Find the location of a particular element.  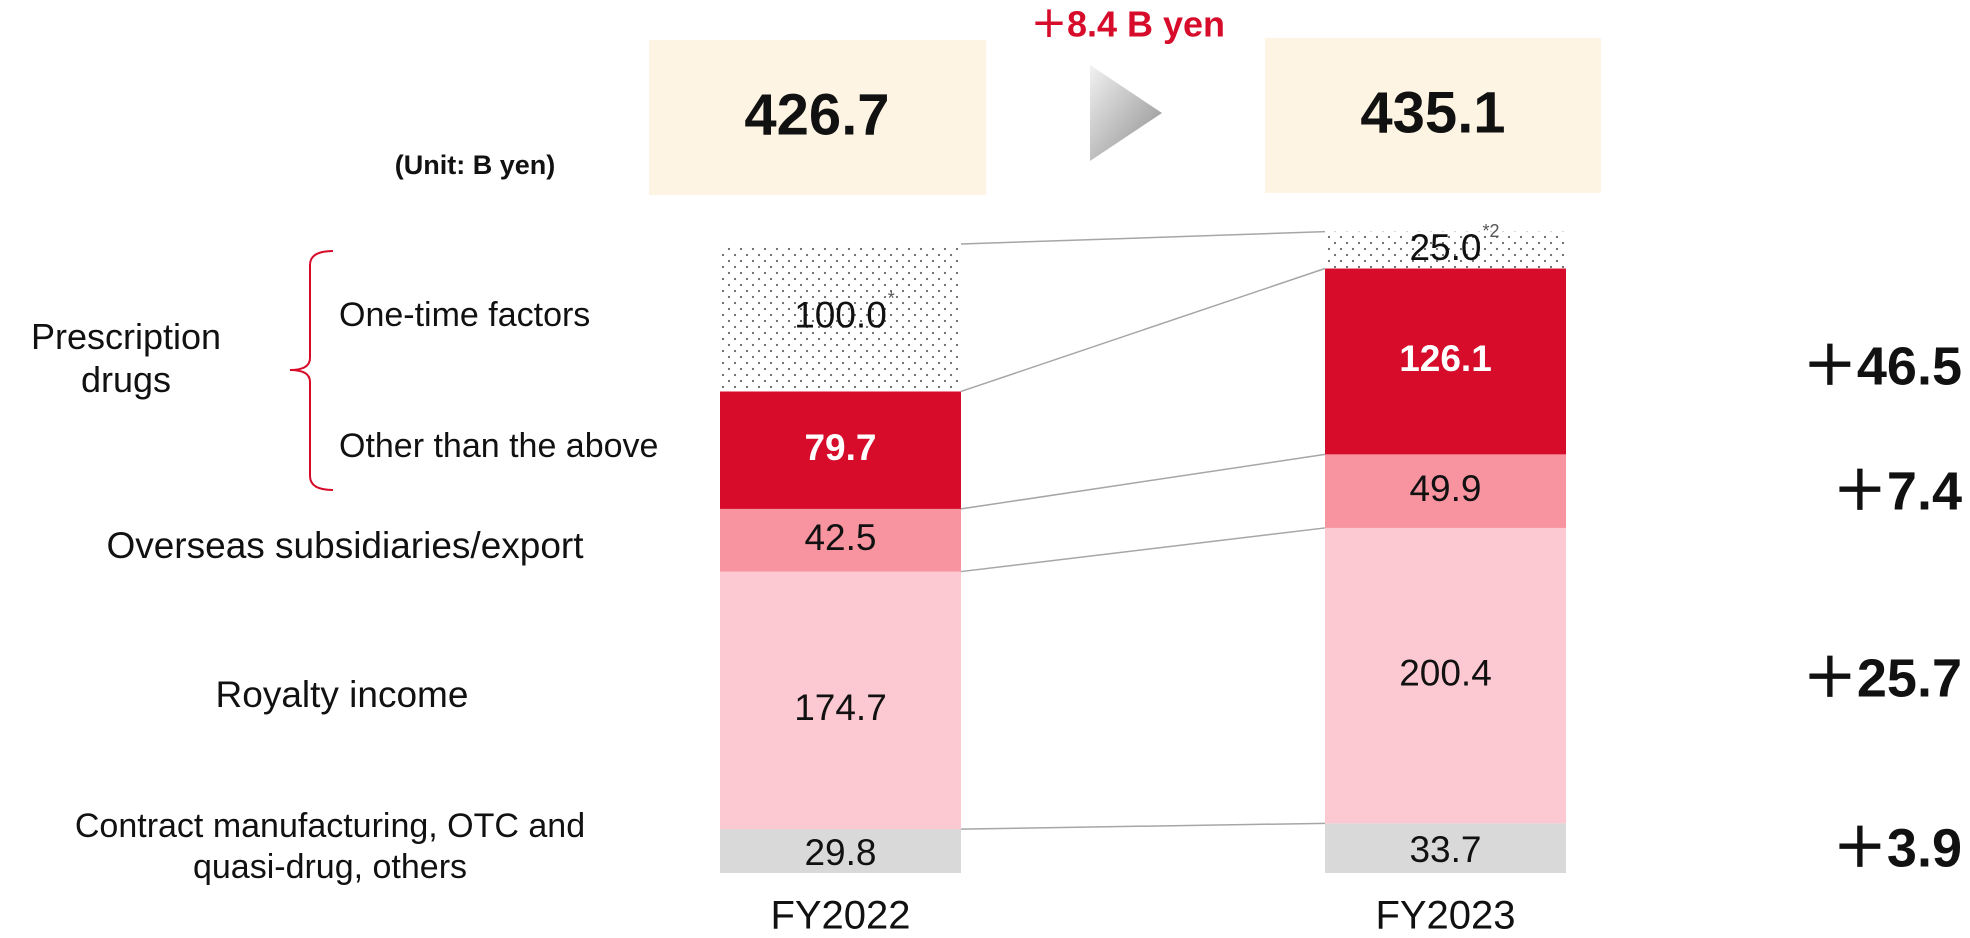

group-label-box: Prescription drugs is located at coordinates (126, 358).